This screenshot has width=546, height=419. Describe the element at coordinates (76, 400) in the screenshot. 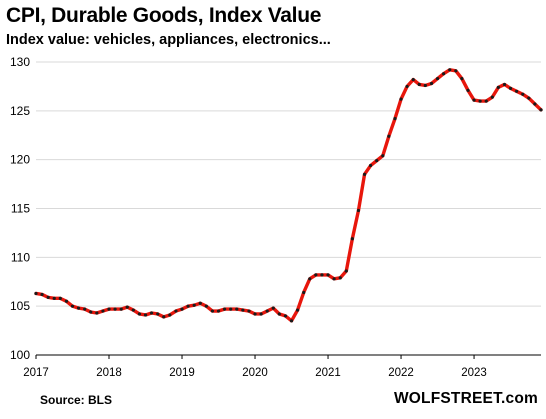

I see `source-note: Source: BLS` at that location.